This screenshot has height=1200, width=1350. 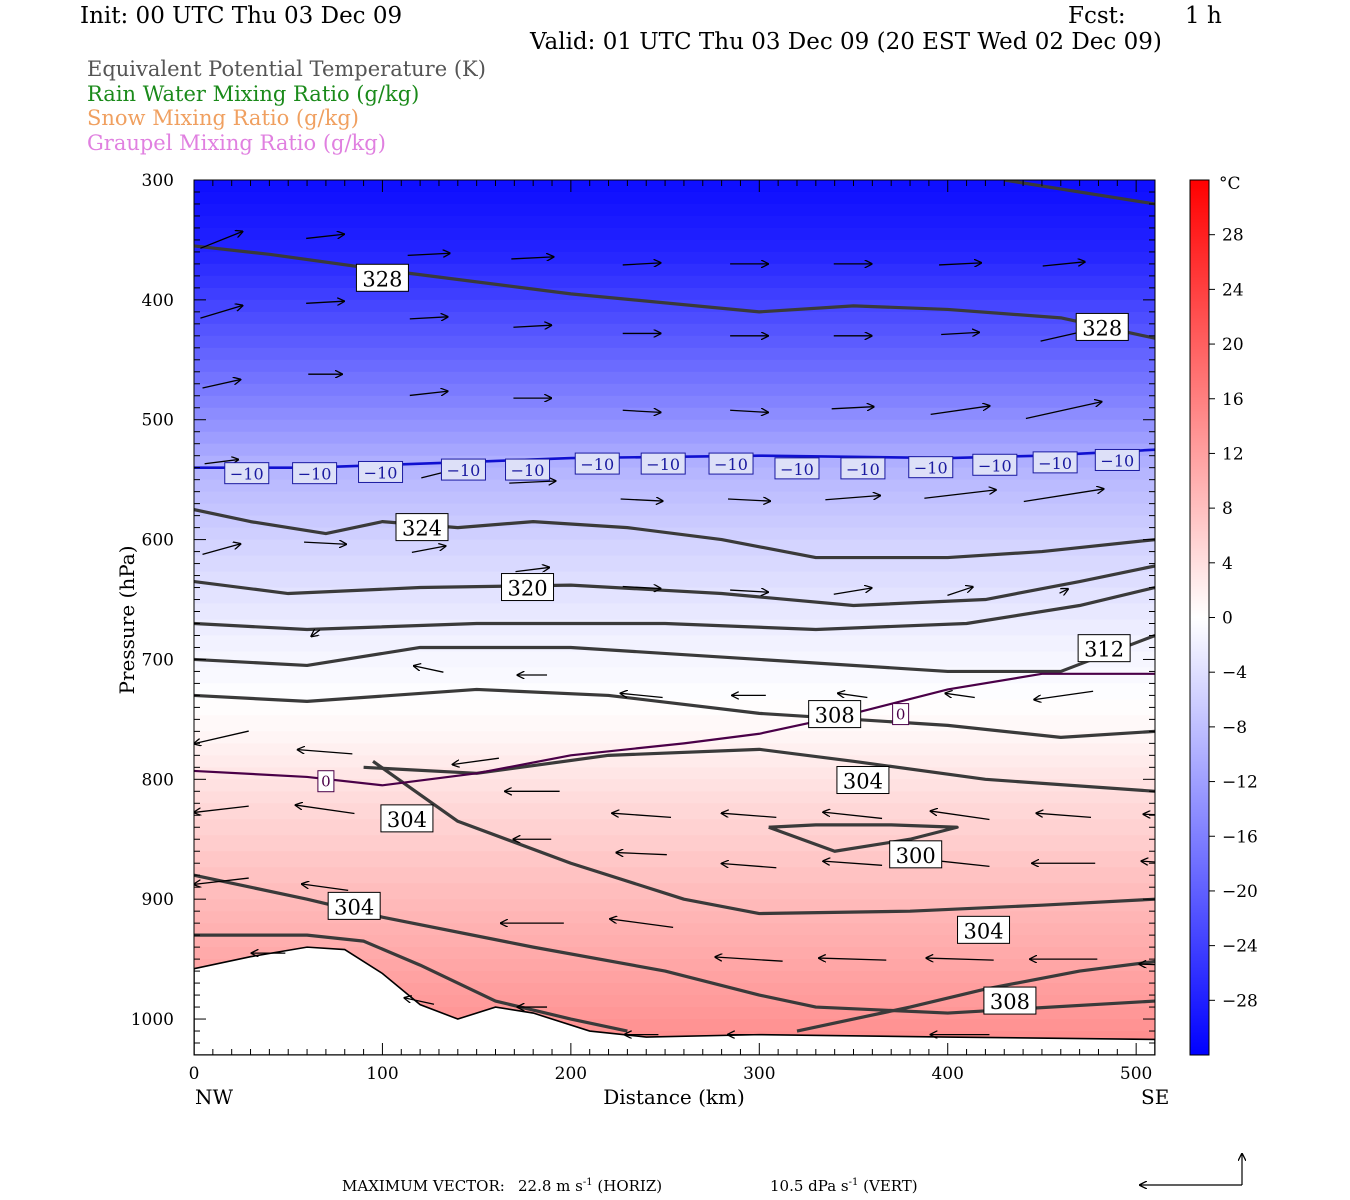 I want to click on y-tick-label: 400, so click(x=158, y=301).